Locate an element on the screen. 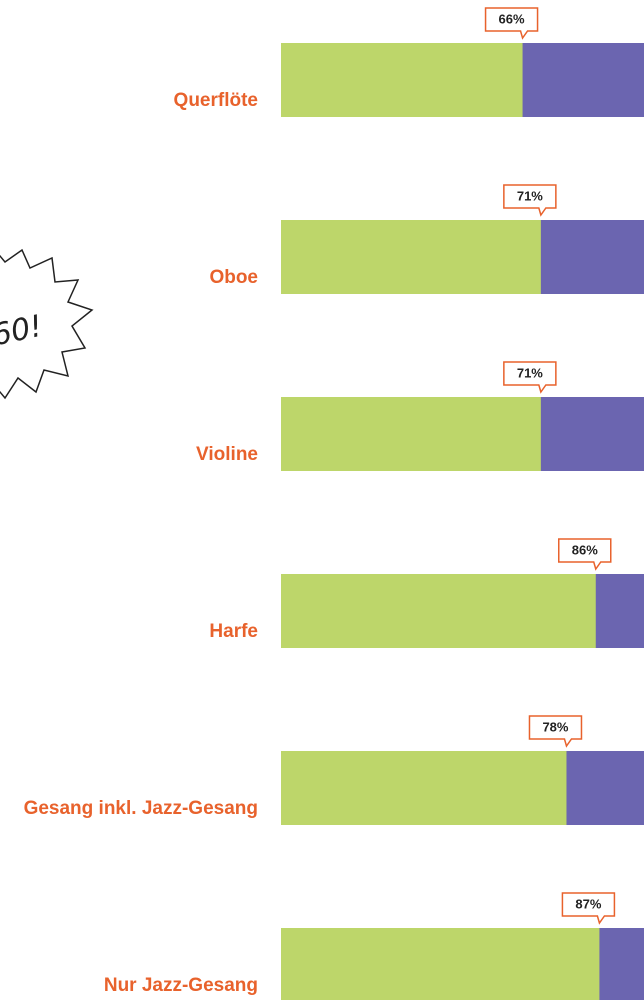  category-label: Querflöte is located at coordinates (216, 100).